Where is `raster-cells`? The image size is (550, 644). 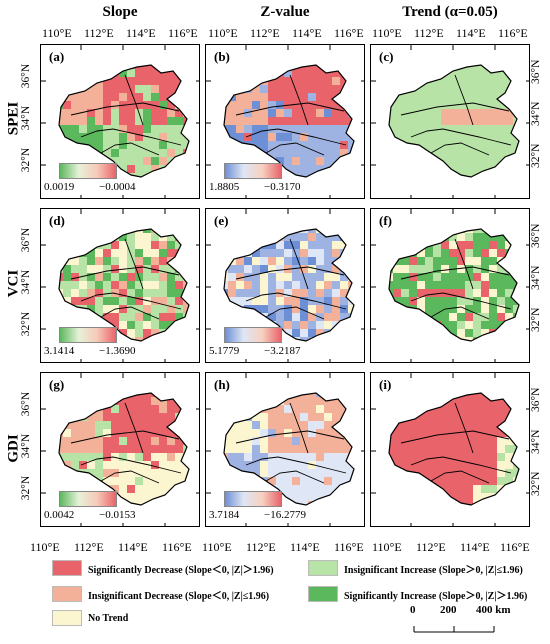
raster-cells is located at coordinates (454, 121).